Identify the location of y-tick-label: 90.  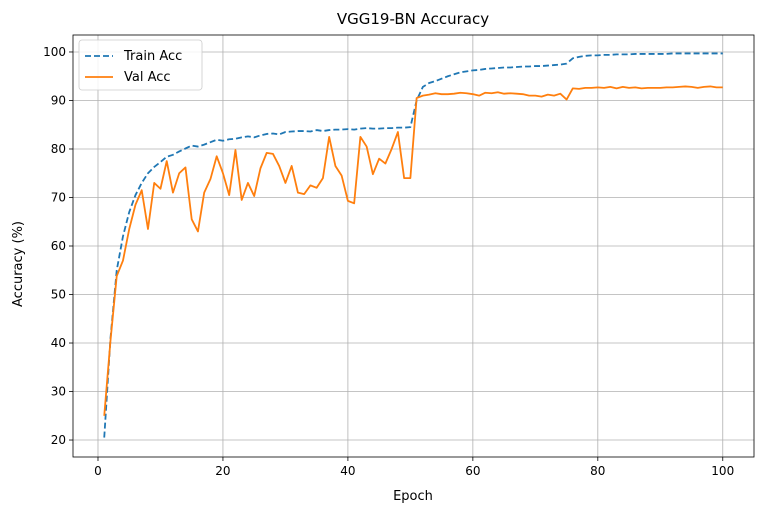
(58, 100).